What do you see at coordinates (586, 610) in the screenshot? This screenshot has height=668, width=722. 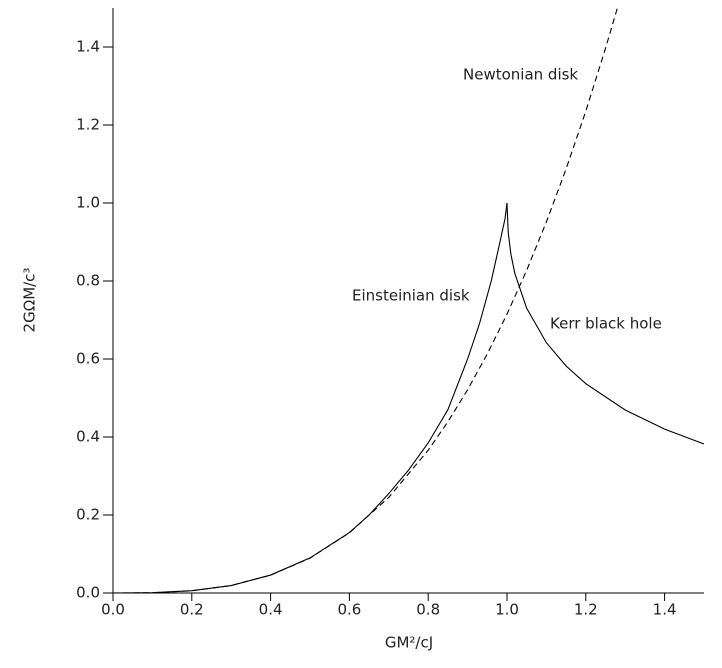 I see `x-tick-label: 1.2` at bounding box center [586, 610].